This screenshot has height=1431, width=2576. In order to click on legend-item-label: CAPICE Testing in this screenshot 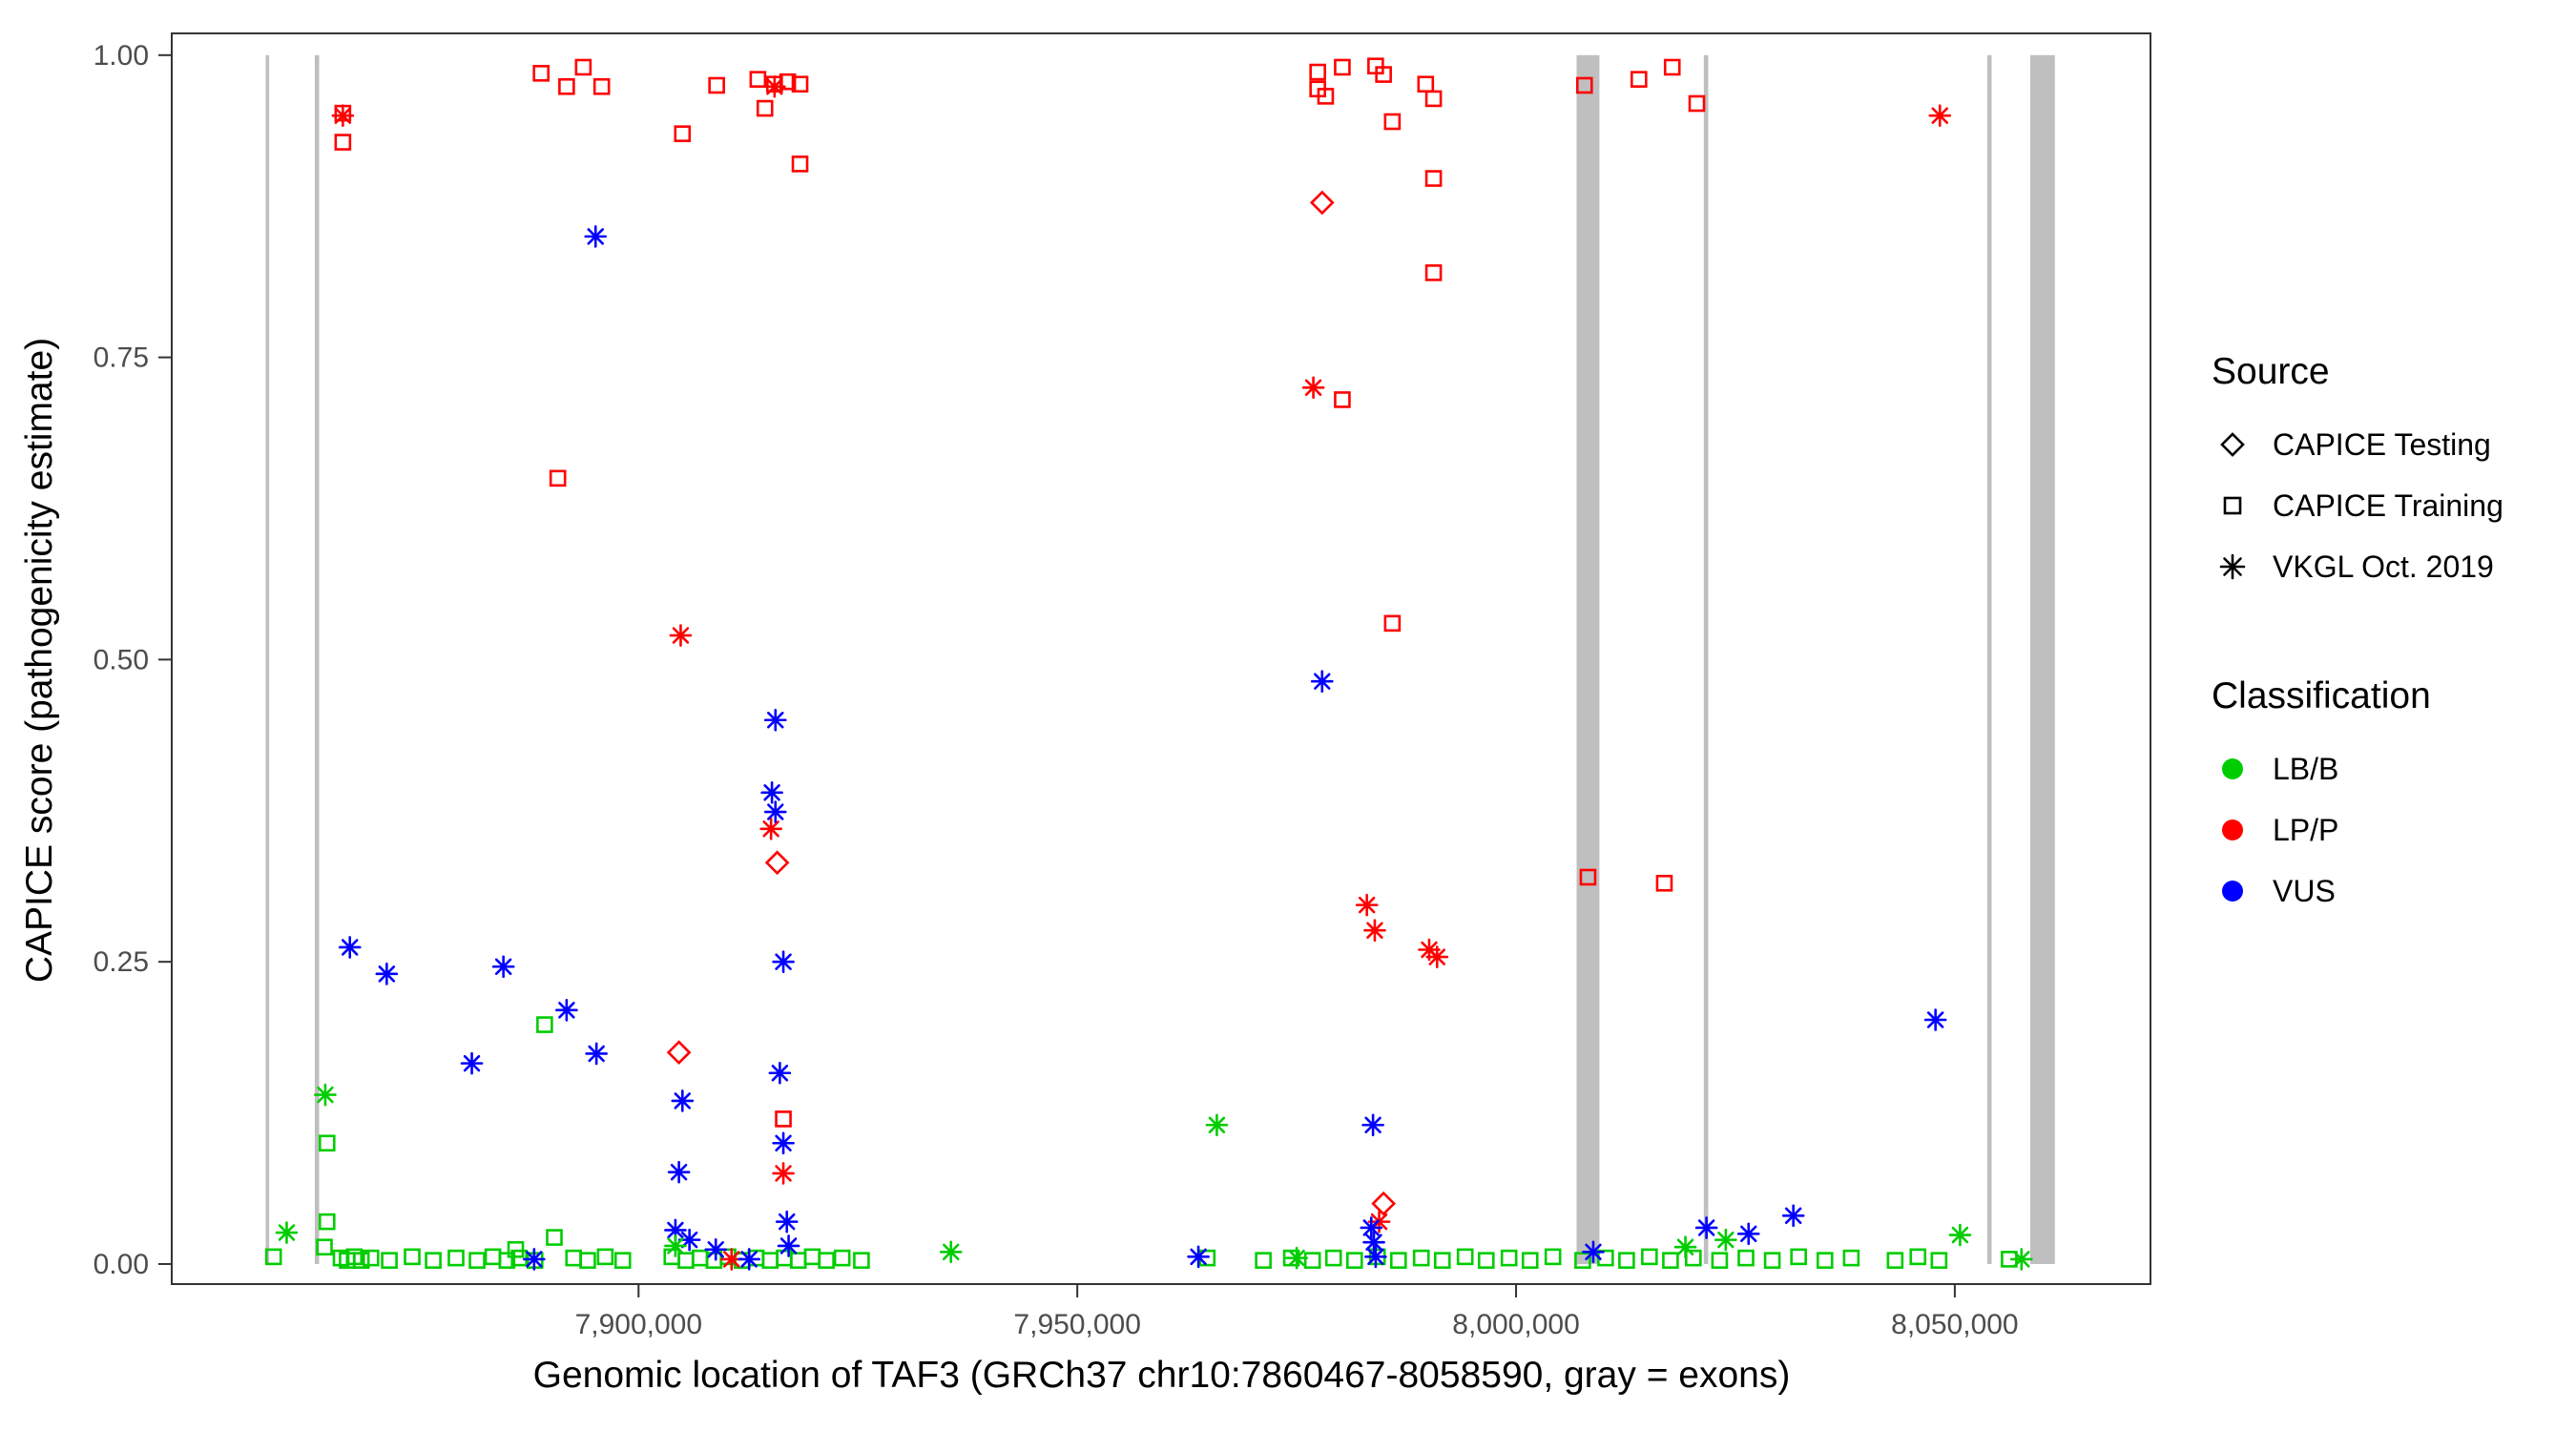, I will do `click(2382, 444)`.